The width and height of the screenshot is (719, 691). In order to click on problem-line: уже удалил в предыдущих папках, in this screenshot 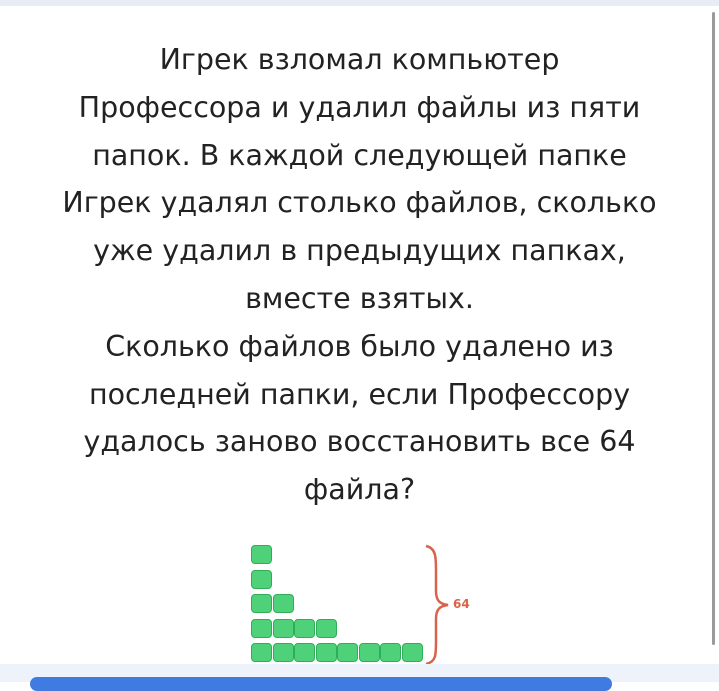, I will do `click(359, 251)`.